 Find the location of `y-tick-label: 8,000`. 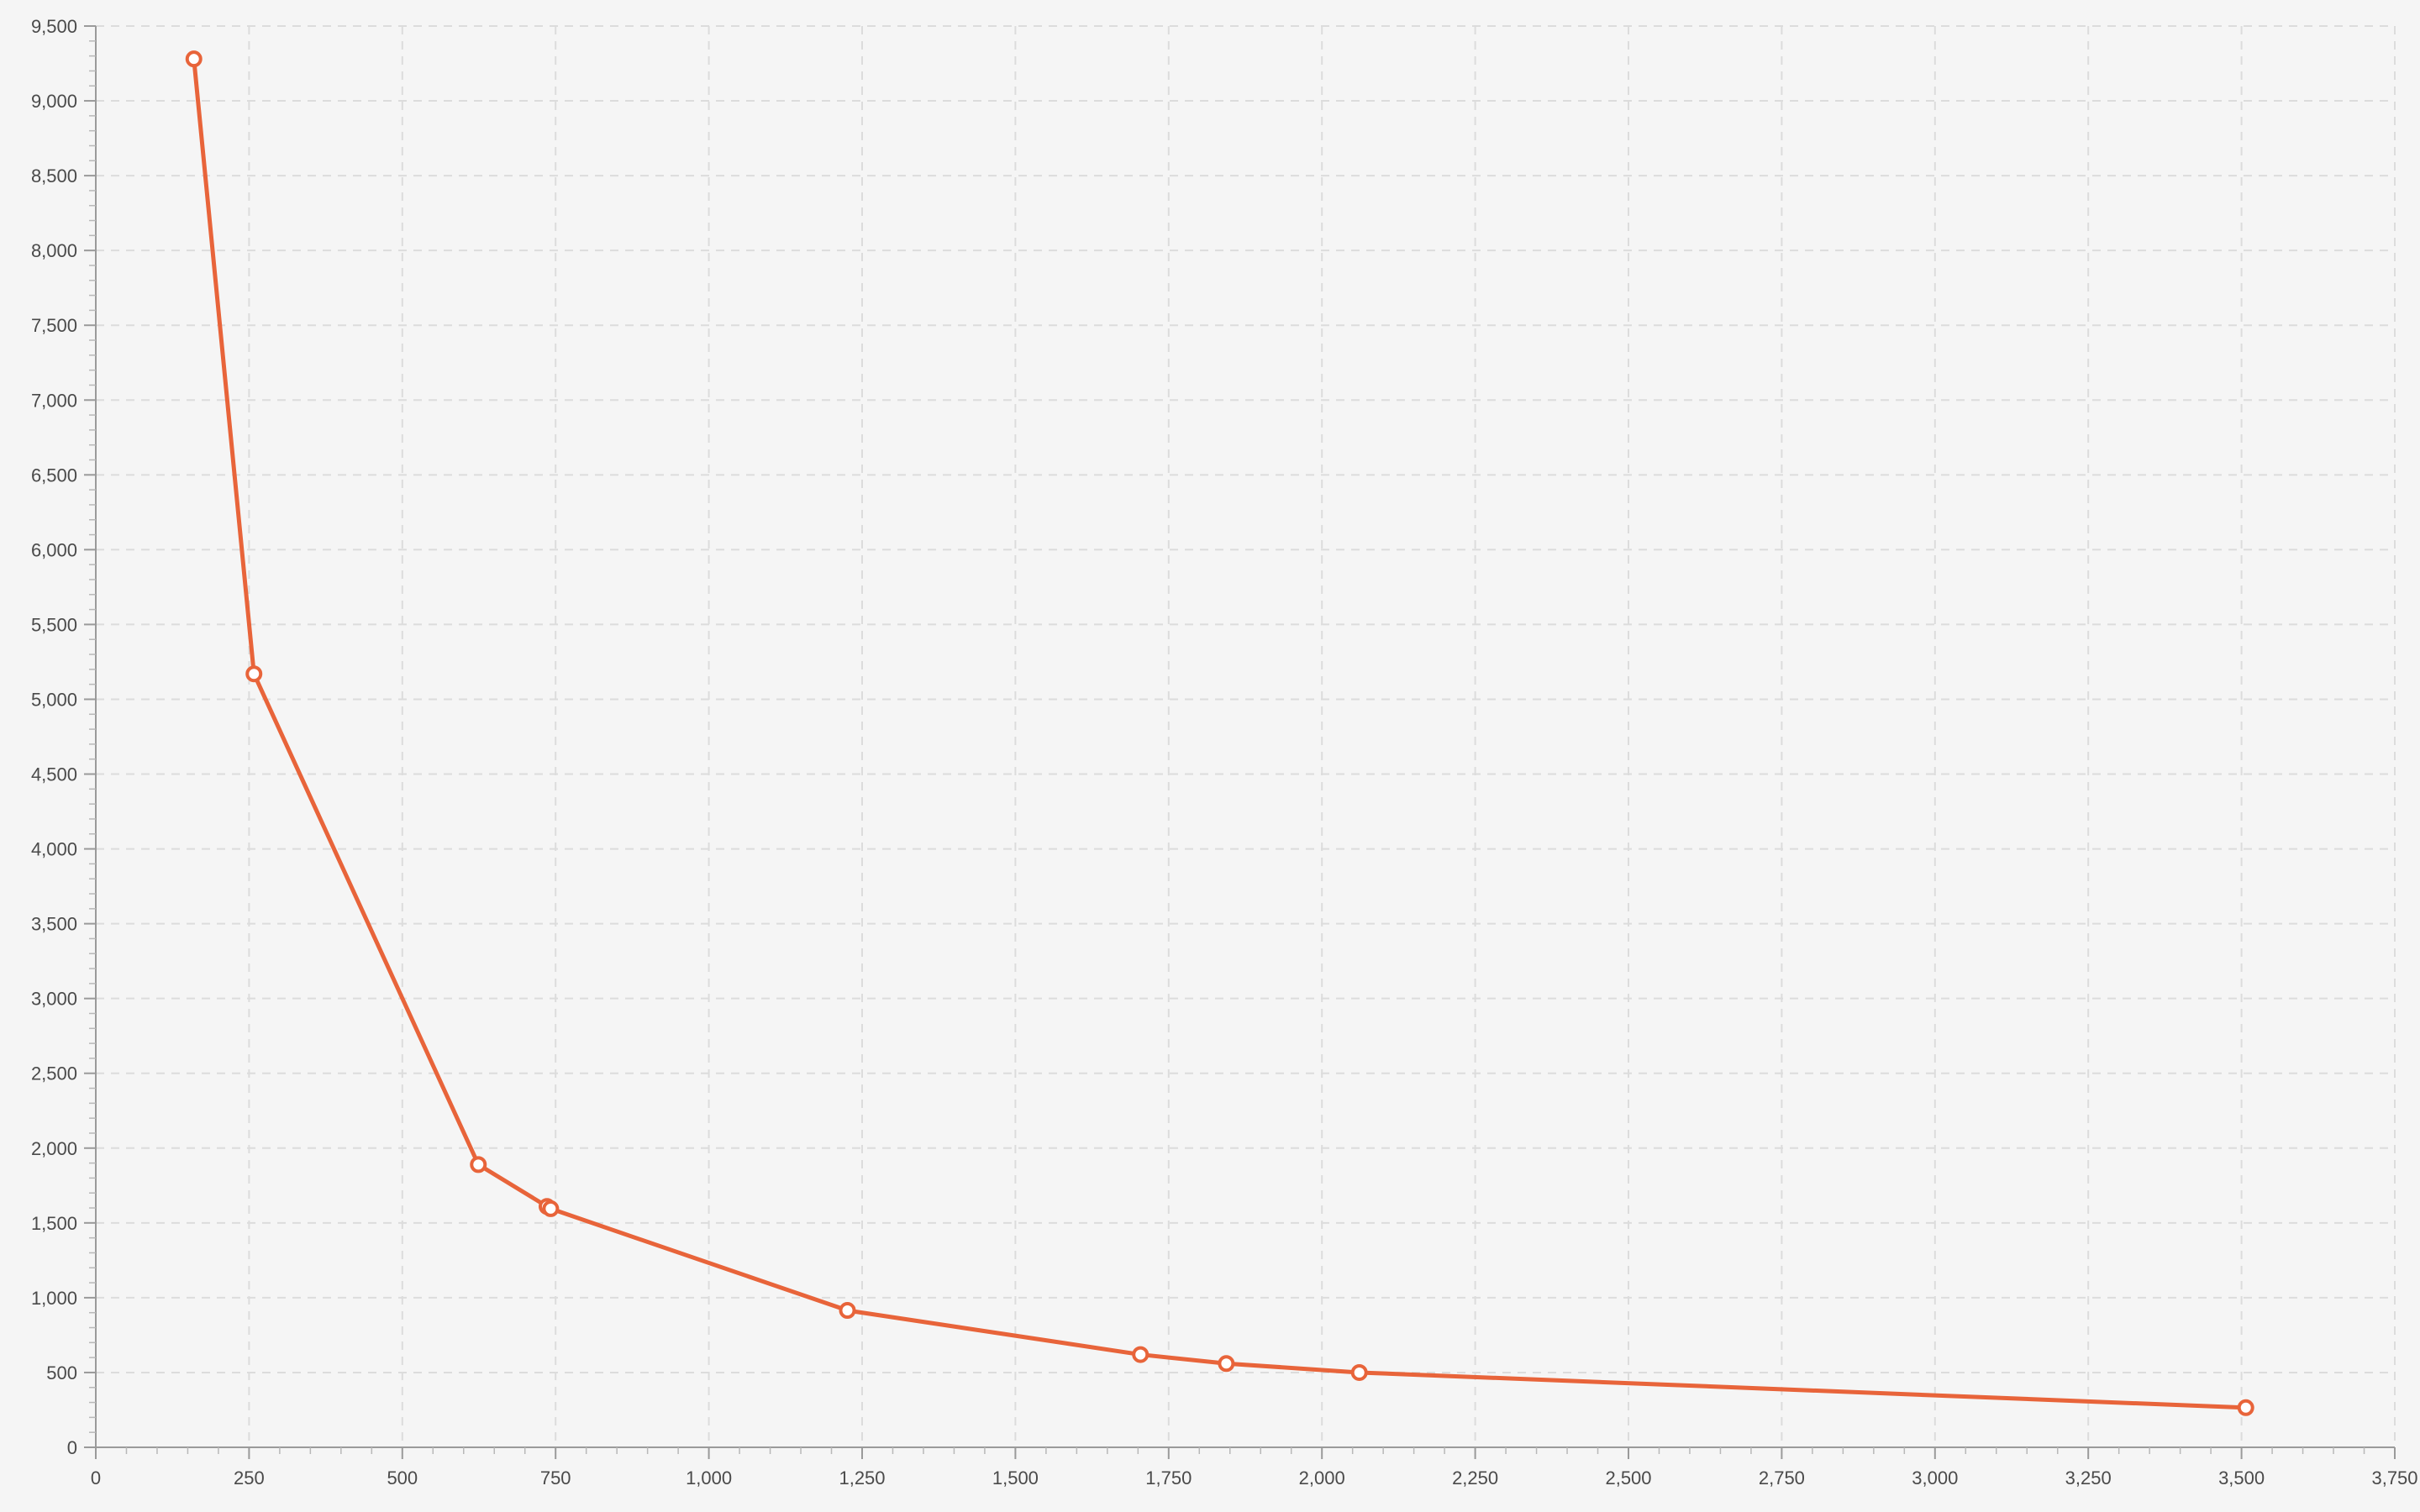

y-tick-label: 8,000 is located at coordinates (54, 250).